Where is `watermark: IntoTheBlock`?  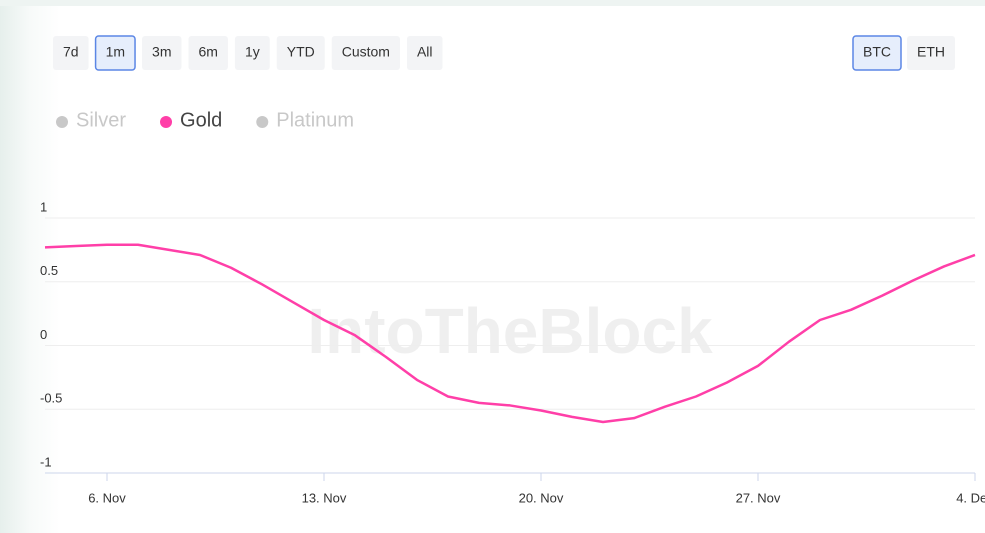
watermark: IntoTheBlock is located at coordinates (510, 331).